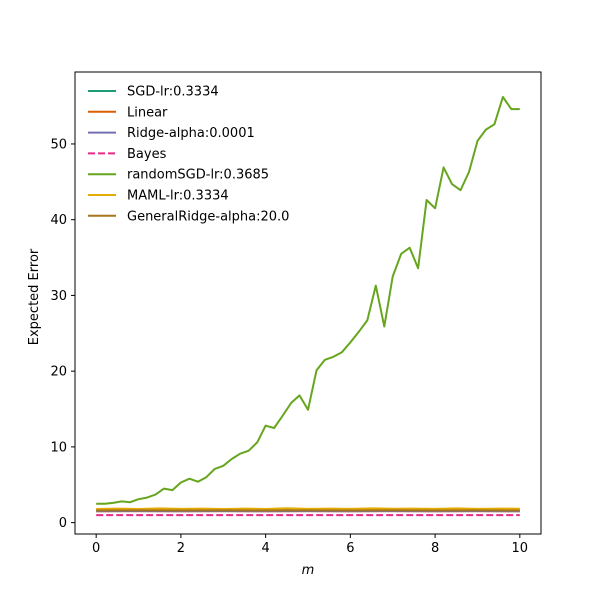 The height and width of the screenshot is (600, 600). What do you see at coordinates (350, 548) in the screenshot?
I see `x-tick-label: 6` at bounding box center [350, 548].